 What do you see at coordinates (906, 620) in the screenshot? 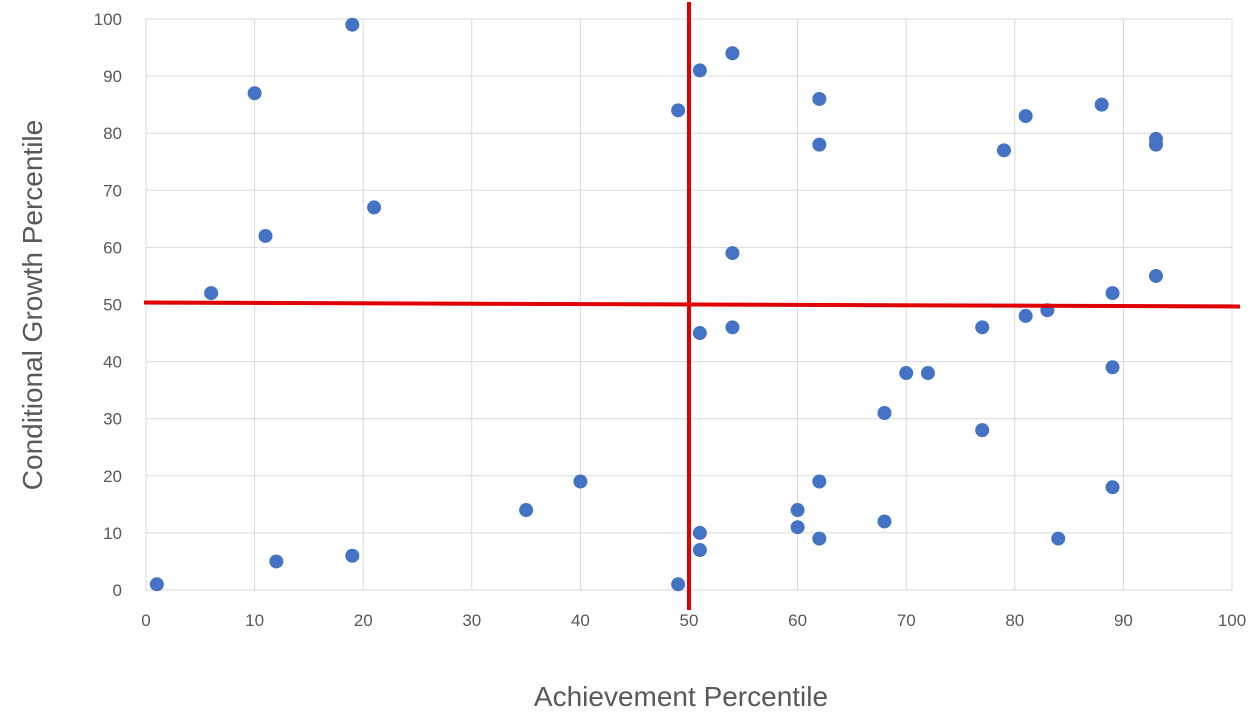
I see `x-tick-label: 70` at bounding box center [906, 620].